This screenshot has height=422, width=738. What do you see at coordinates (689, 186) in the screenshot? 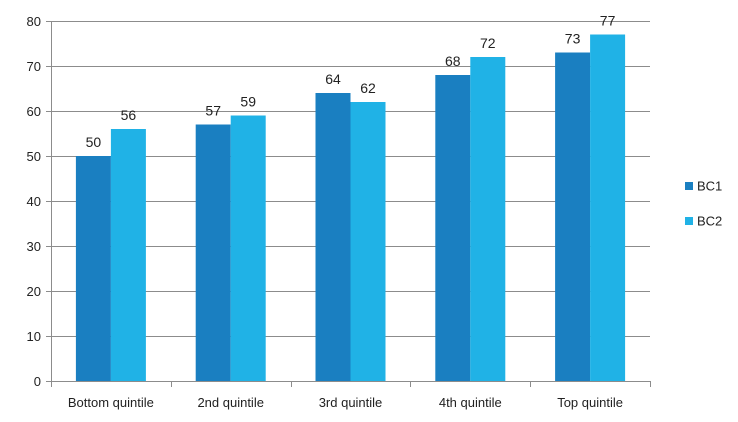
I see `legend-swatch-bc1` at bounding box center [689, 186].